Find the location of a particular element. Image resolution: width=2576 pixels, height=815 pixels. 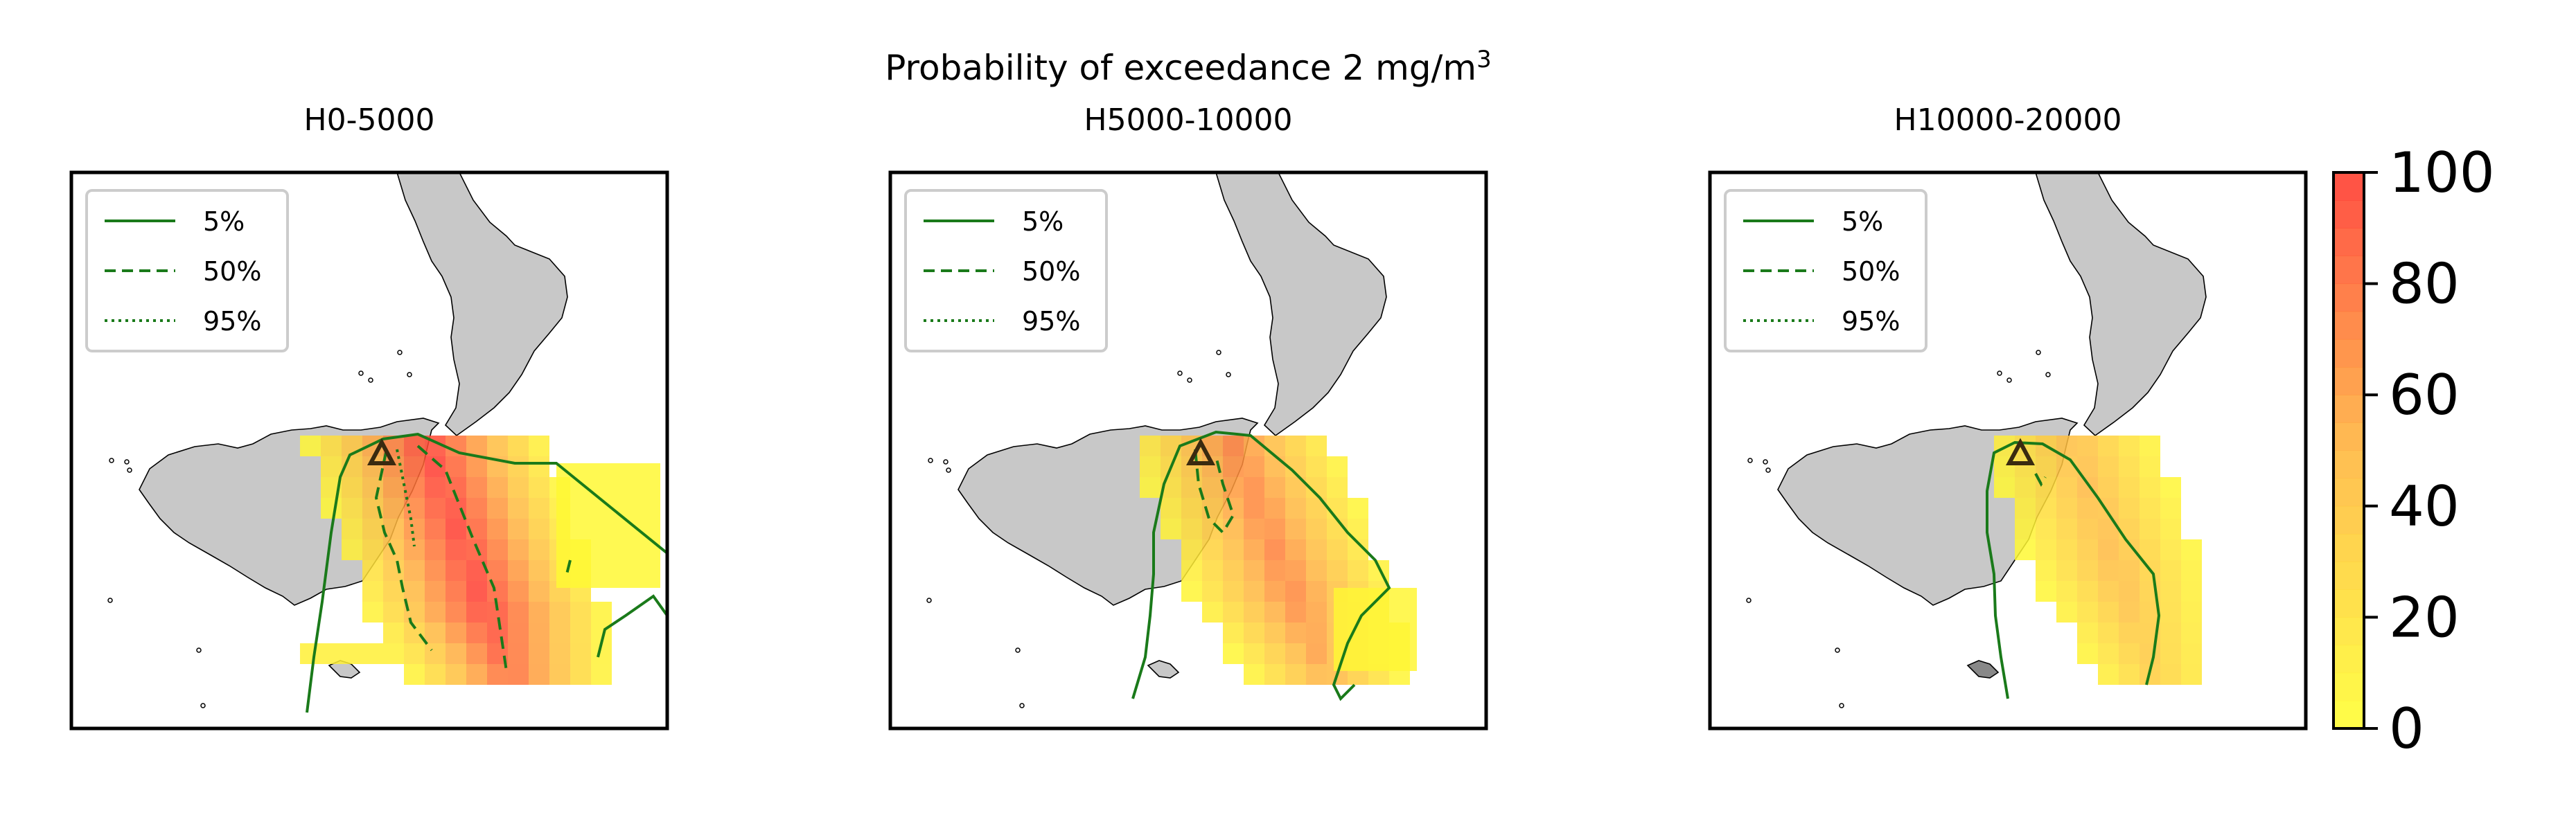

contour-5pct is located at coordinates (486, 572).